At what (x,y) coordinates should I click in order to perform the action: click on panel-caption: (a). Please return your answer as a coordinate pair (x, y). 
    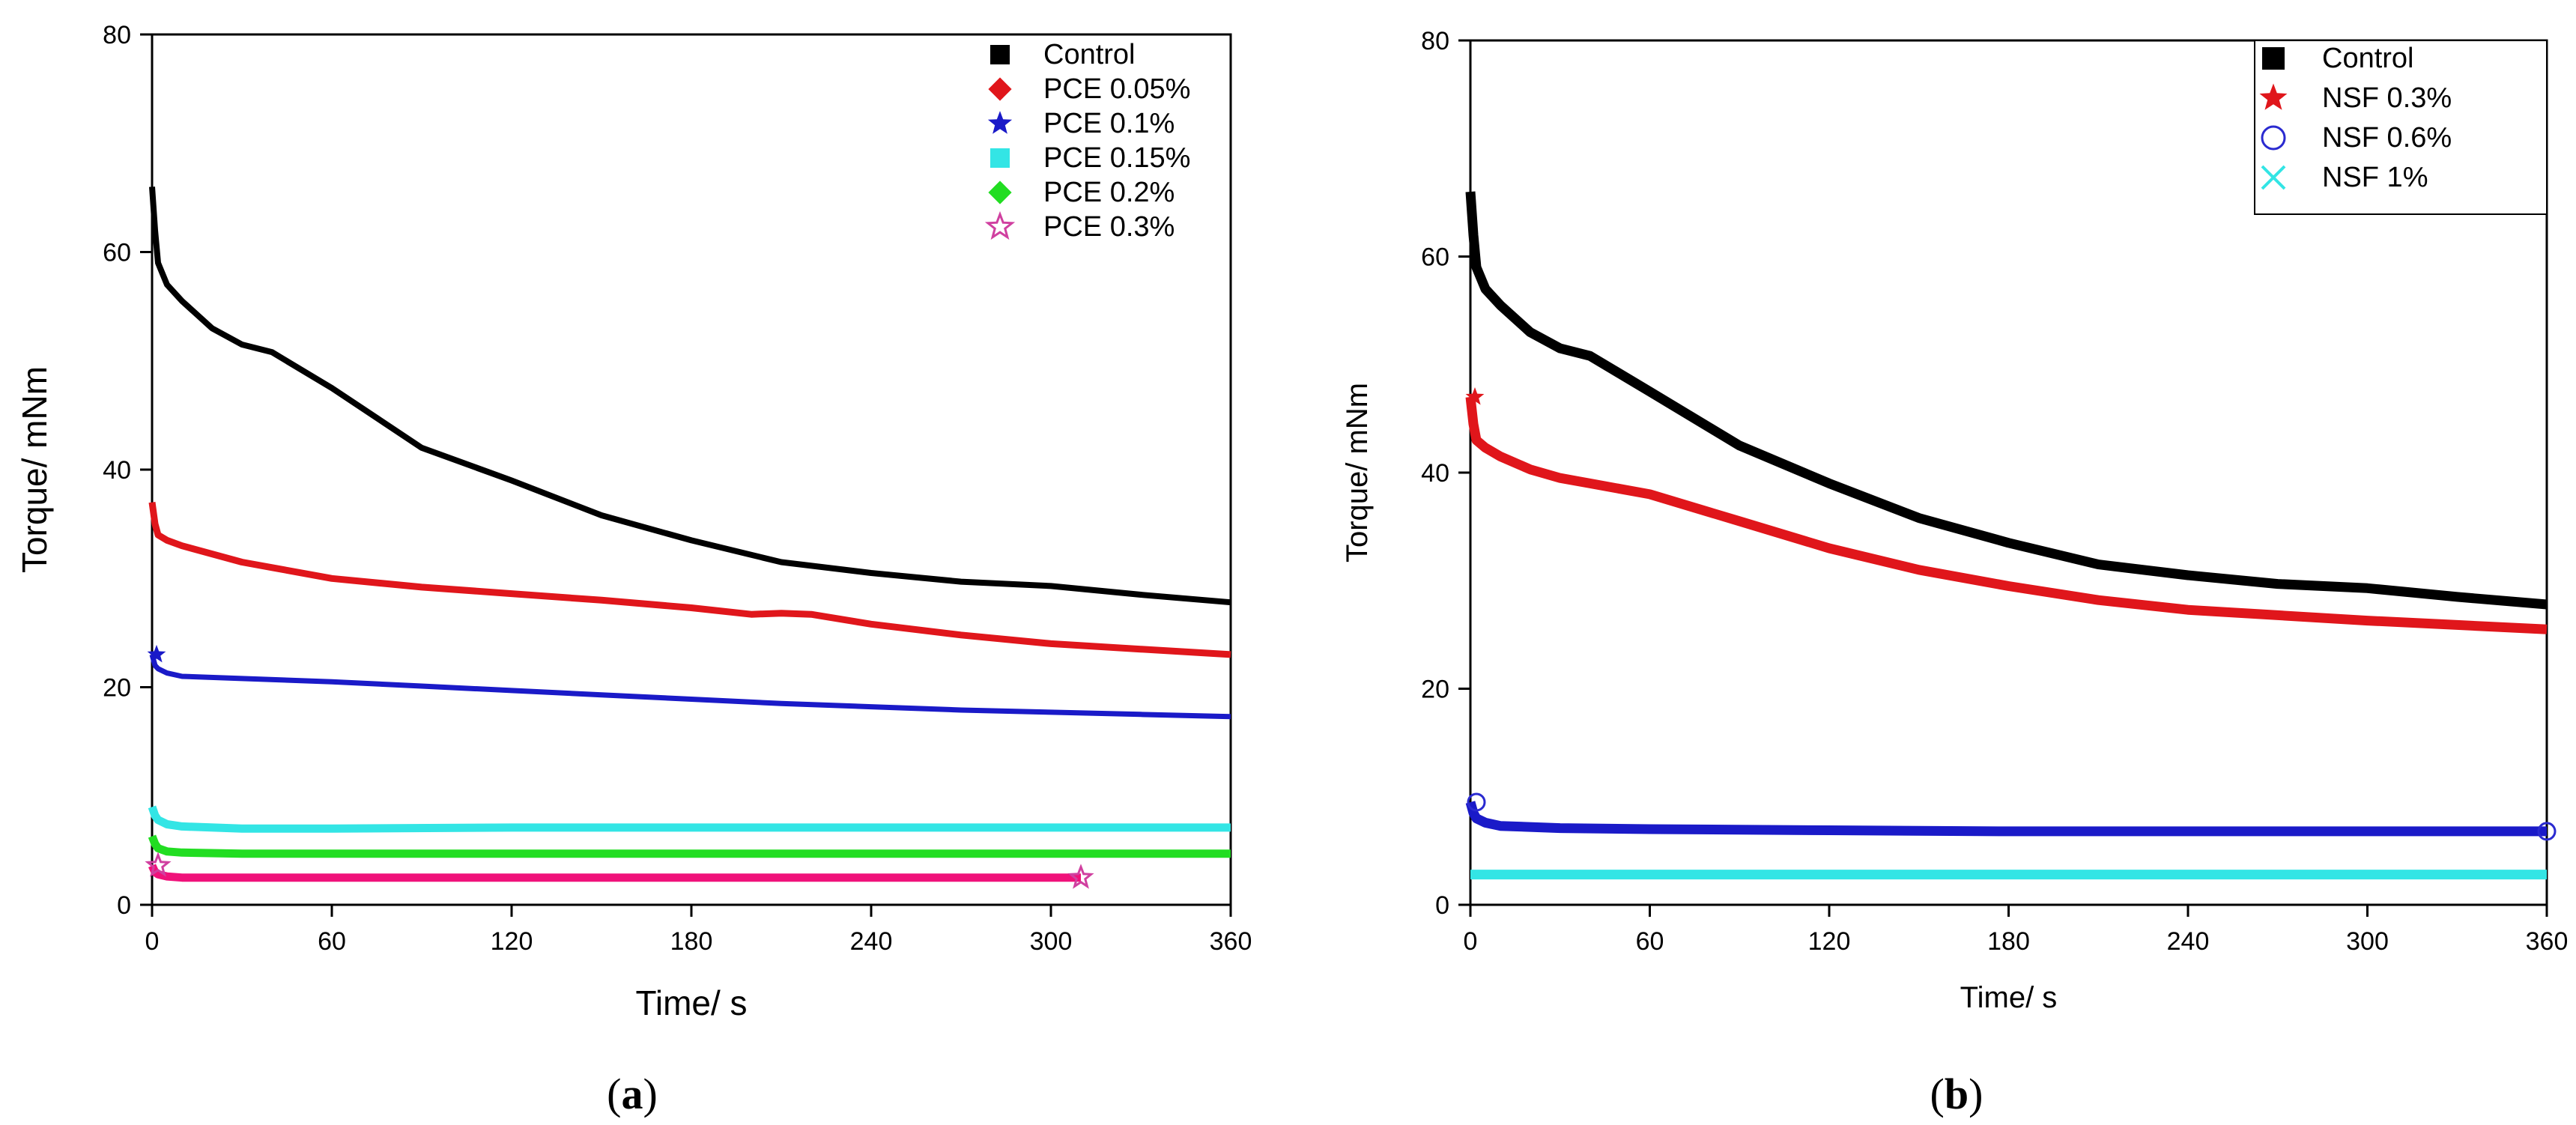
    Looking at the image, I should click on (632, 1094).